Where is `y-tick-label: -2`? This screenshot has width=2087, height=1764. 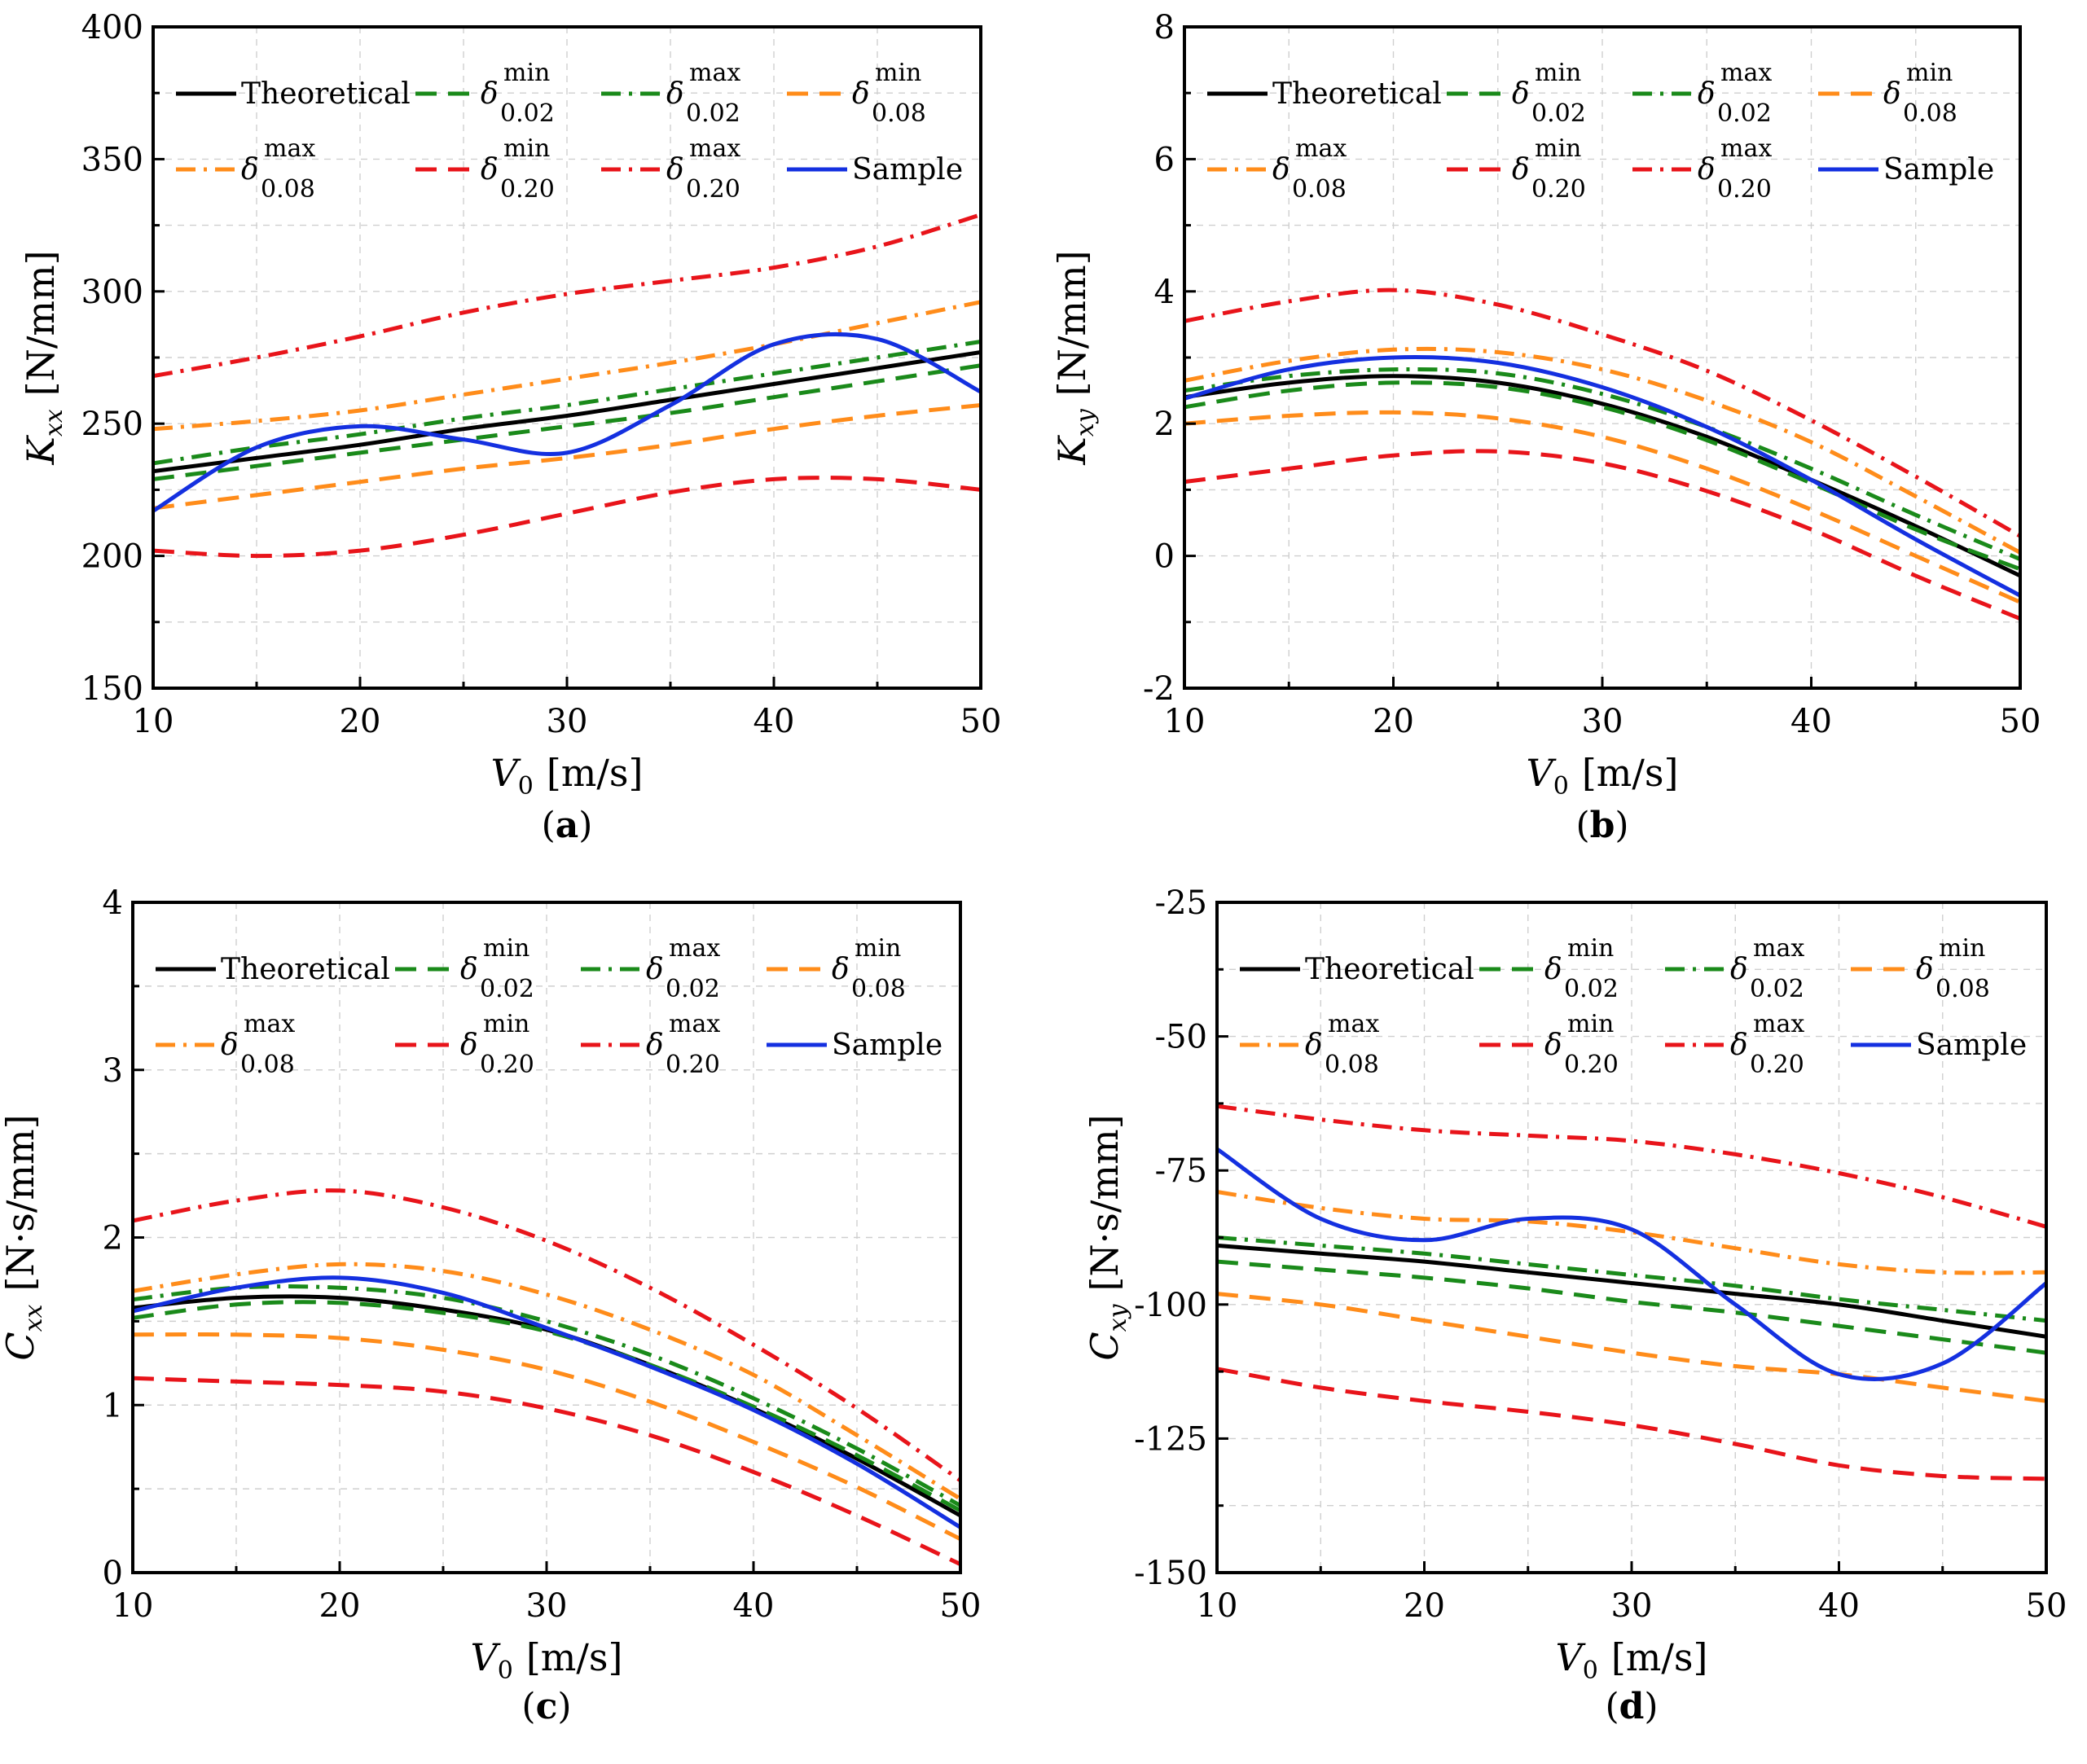
y-tick-label: -2 is located at coordinates (1159, 689).